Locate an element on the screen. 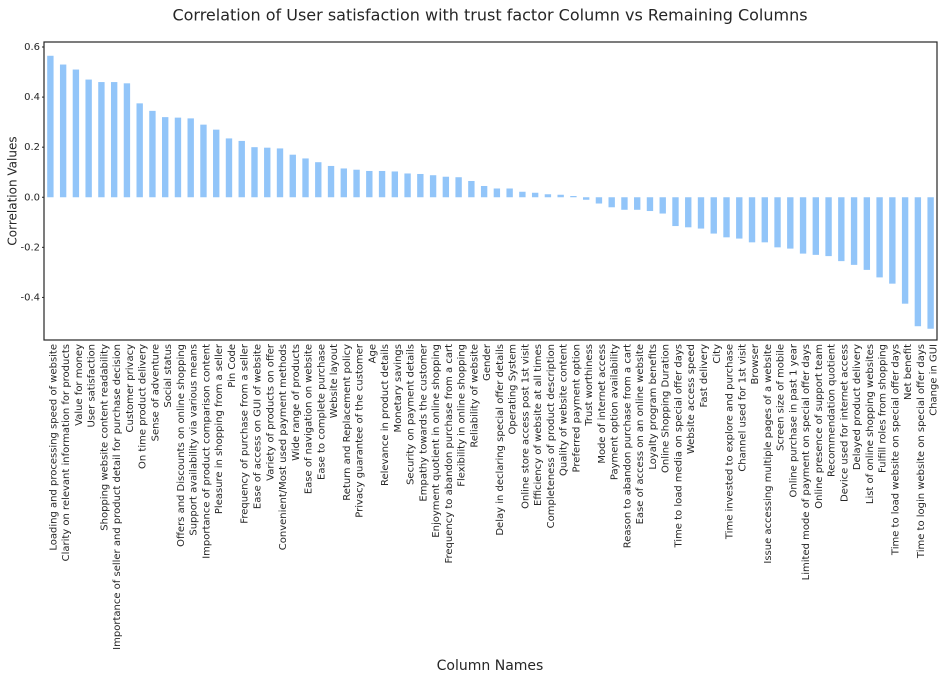 The image size is (944, 683). x-tick-label: Monetary savings is located at coordinates (398, 388).